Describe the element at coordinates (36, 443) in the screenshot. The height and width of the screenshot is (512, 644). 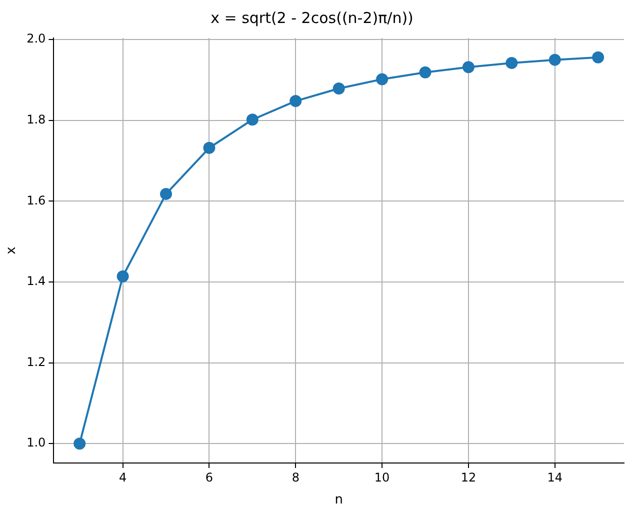
I see `y-tick-label: 1.0` at that location.